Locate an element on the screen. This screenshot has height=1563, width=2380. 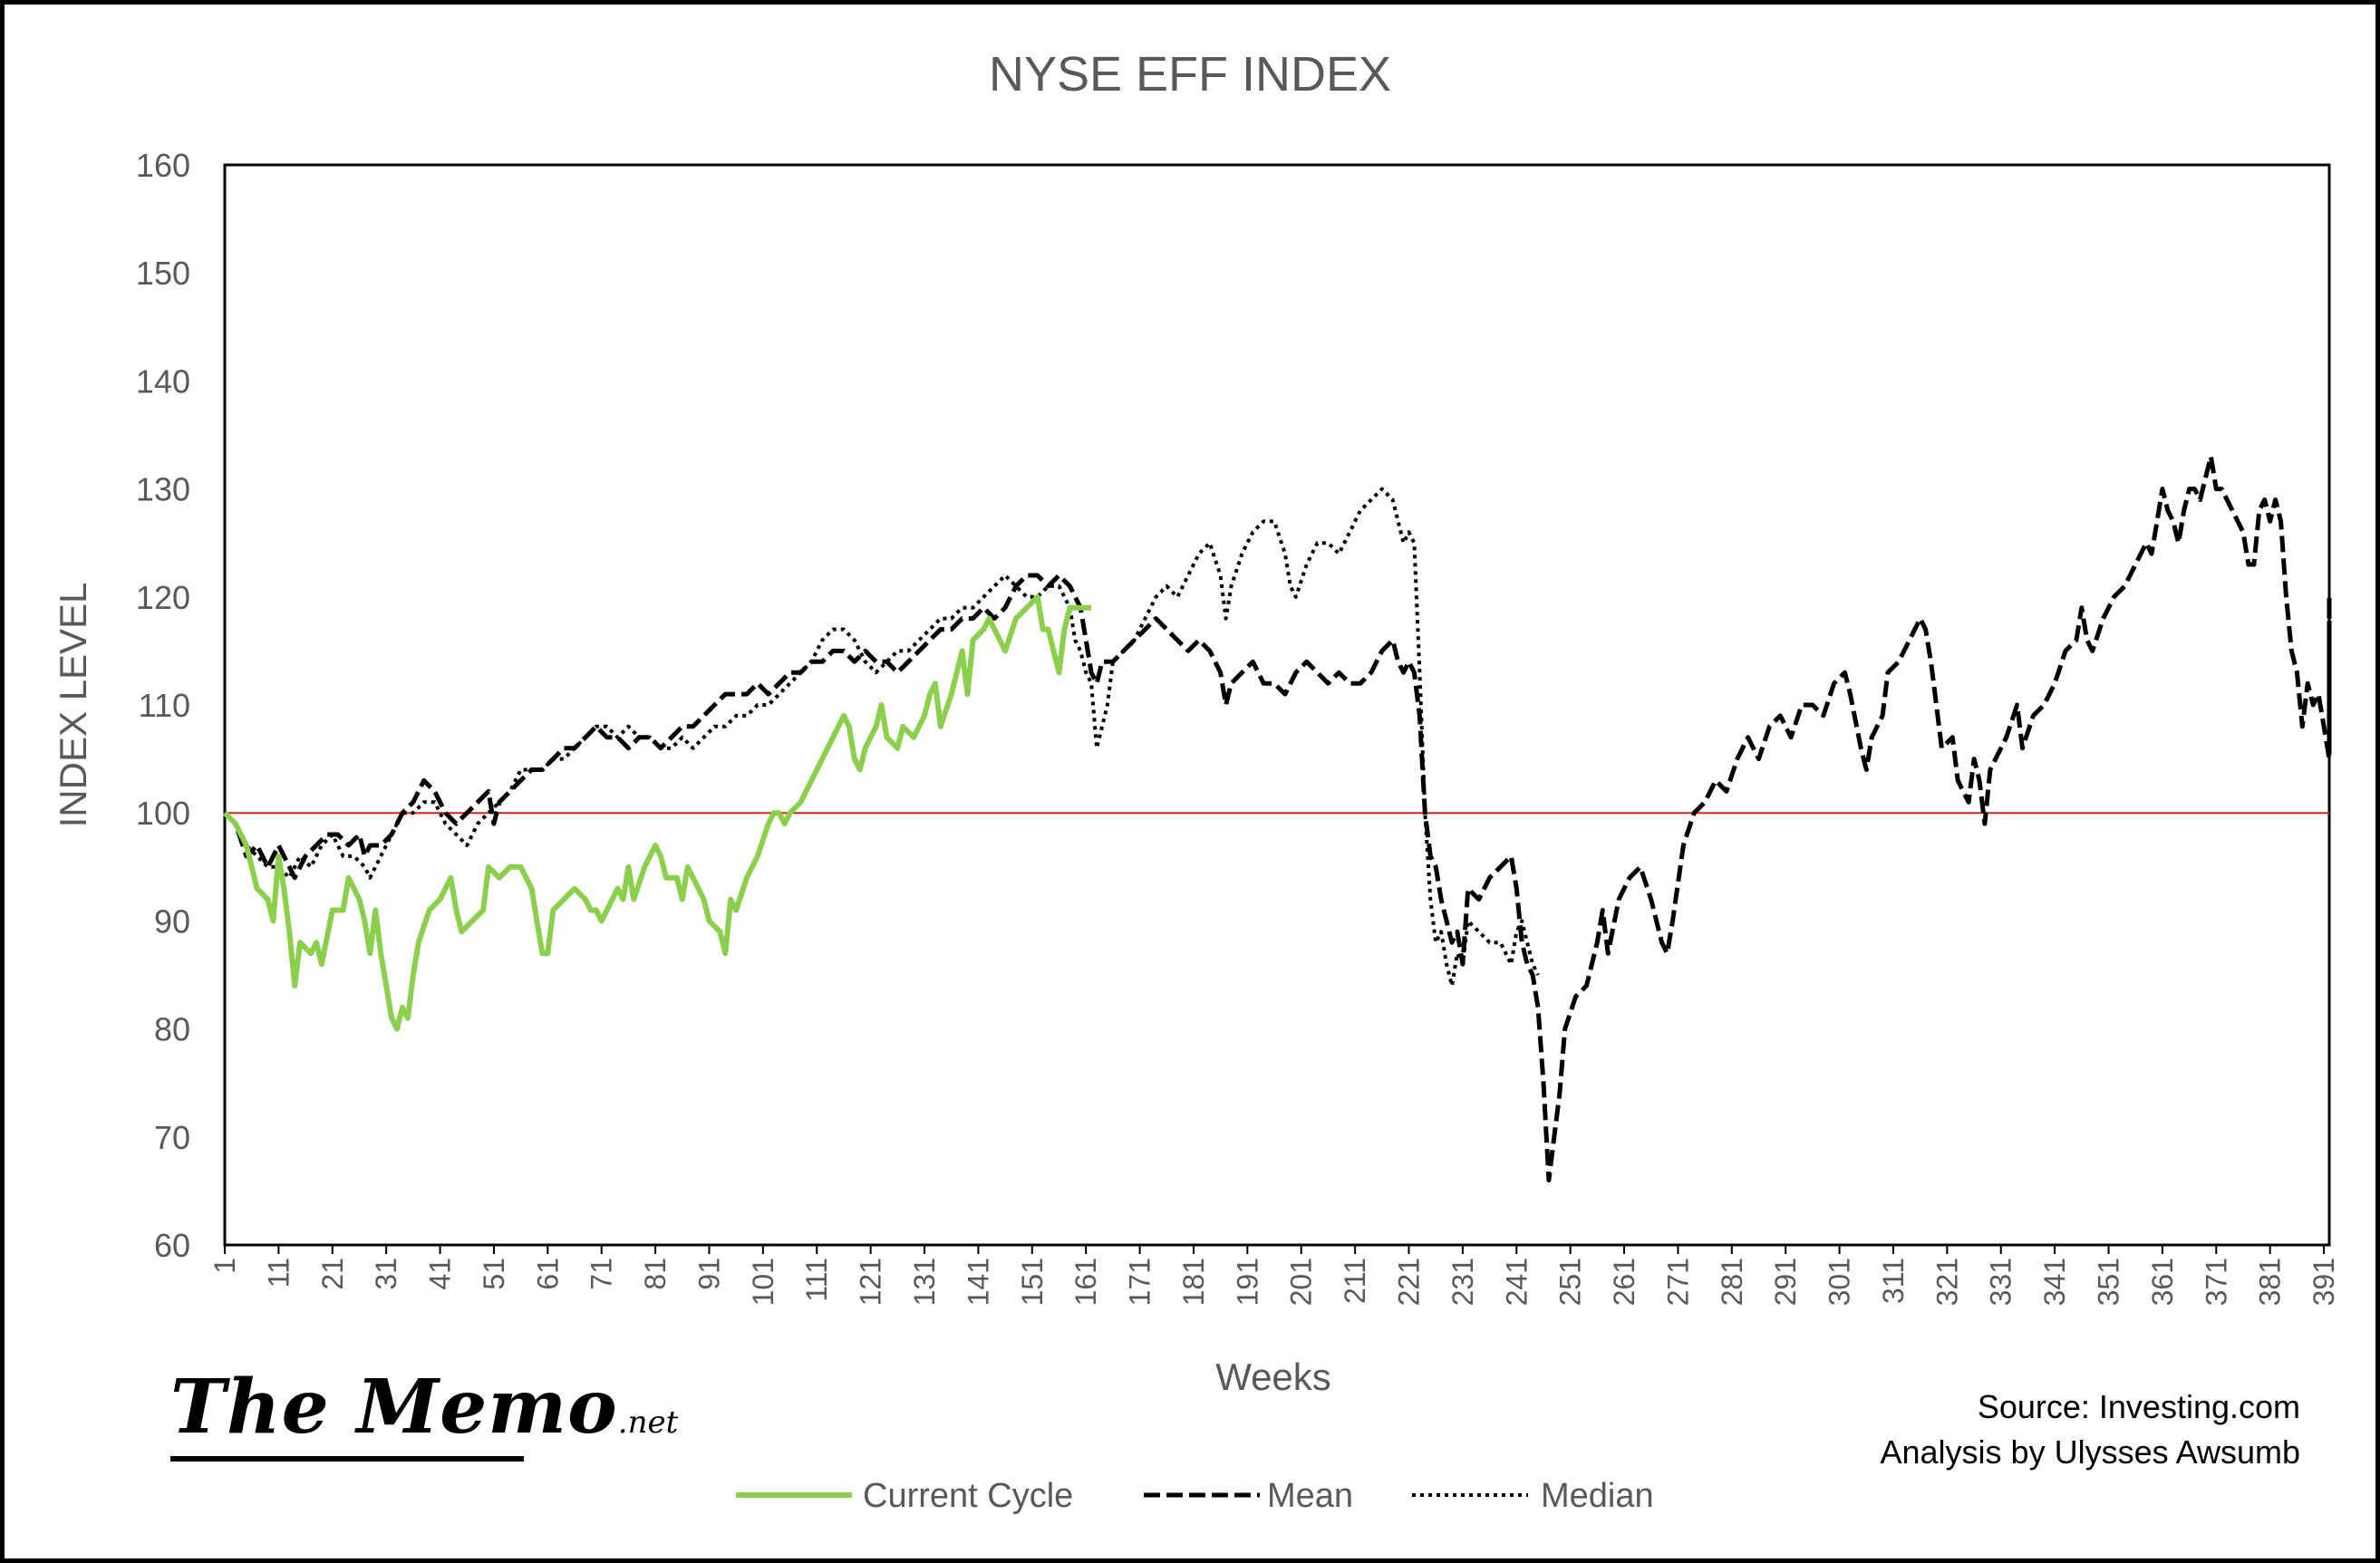
y-tick-label: 120 is located at coordinates (163, 597).